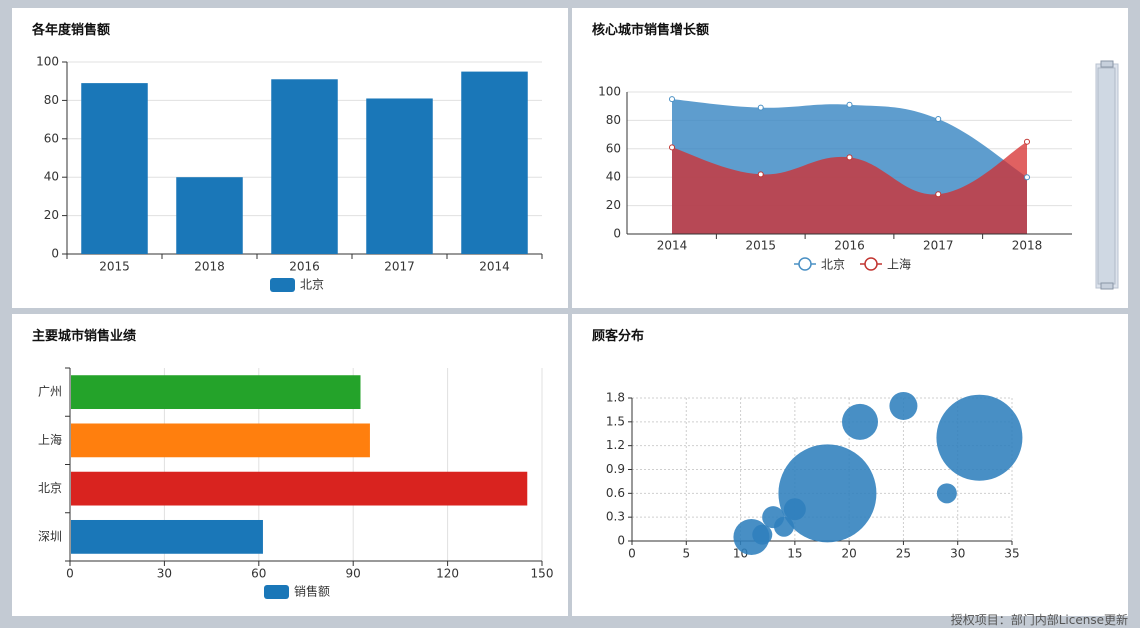 This screenshot has width=1140, height=628. Describe the element at coordinates (651, 30) in the screenshot. I see `chart-title: 核心城市销售增长额` at that location.